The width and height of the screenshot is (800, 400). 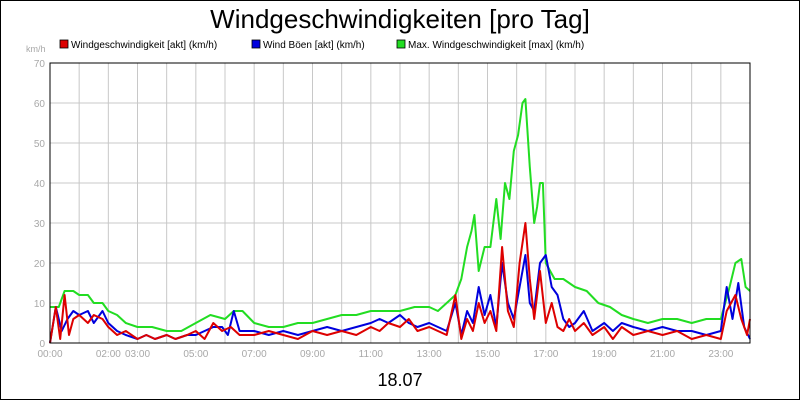 I want to click on y-tick-label: 40, so click(x=40, y=184).